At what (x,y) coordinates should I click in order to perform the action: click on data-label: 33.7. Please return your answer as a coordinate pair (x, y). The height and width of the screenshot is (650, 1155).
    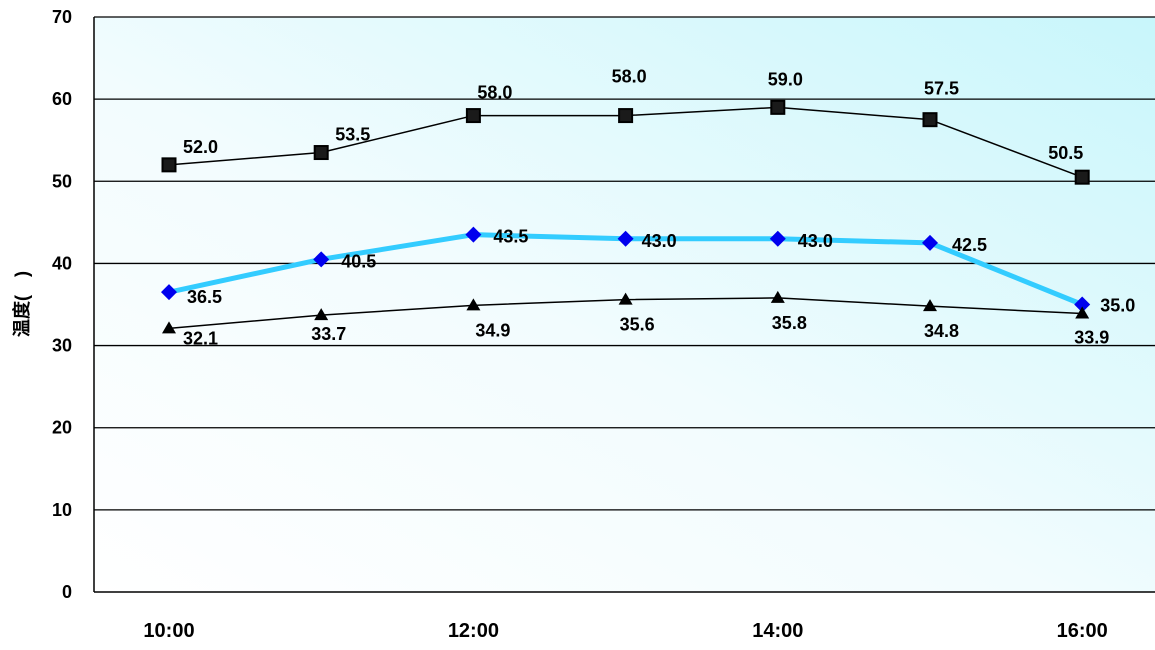
    Looking at the image, I should click on (328, 334).